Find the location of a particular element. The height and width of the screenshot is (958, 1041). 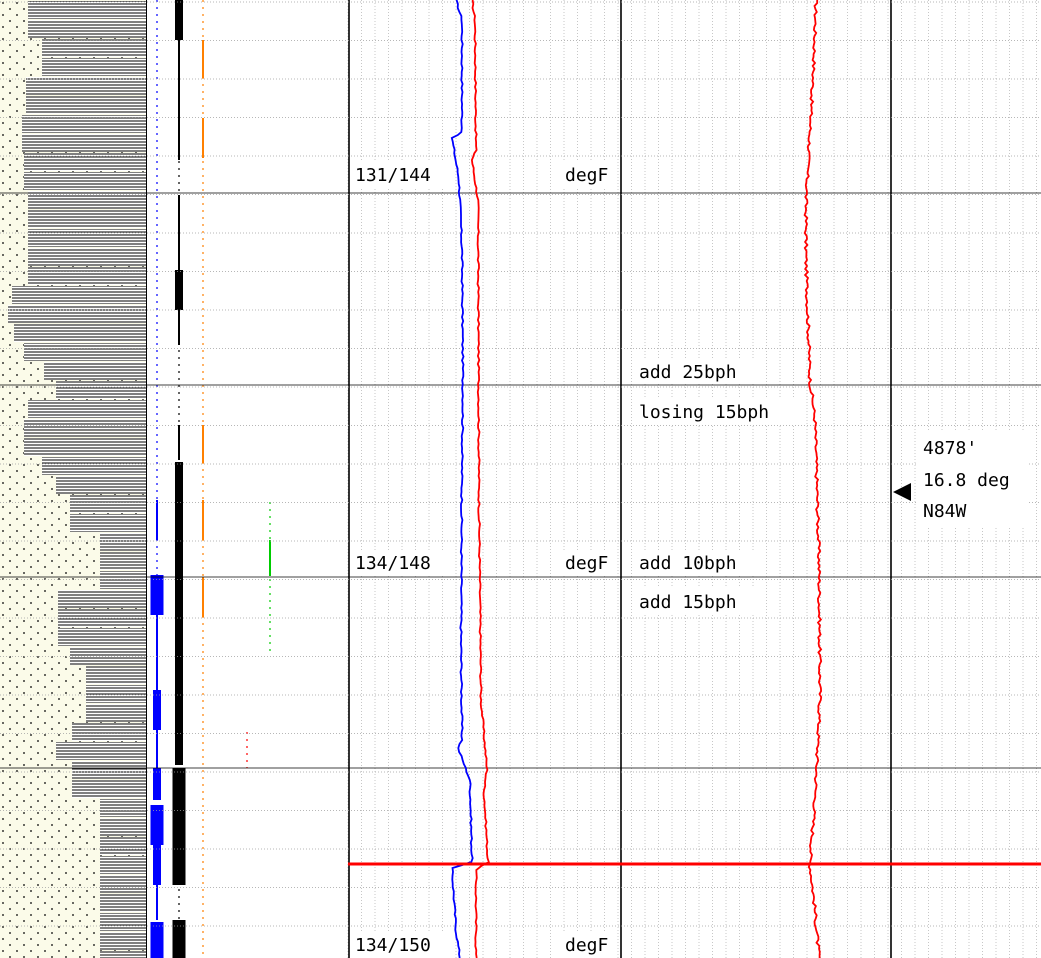

lithology-track is located at coordinates (73, 479).